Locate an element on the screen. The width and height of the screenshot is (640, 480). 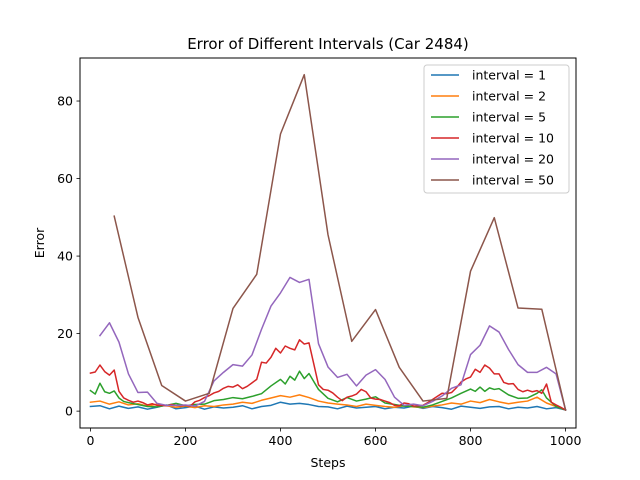
legend-label-3: interval = 5 is located at coordinates (509, 117).